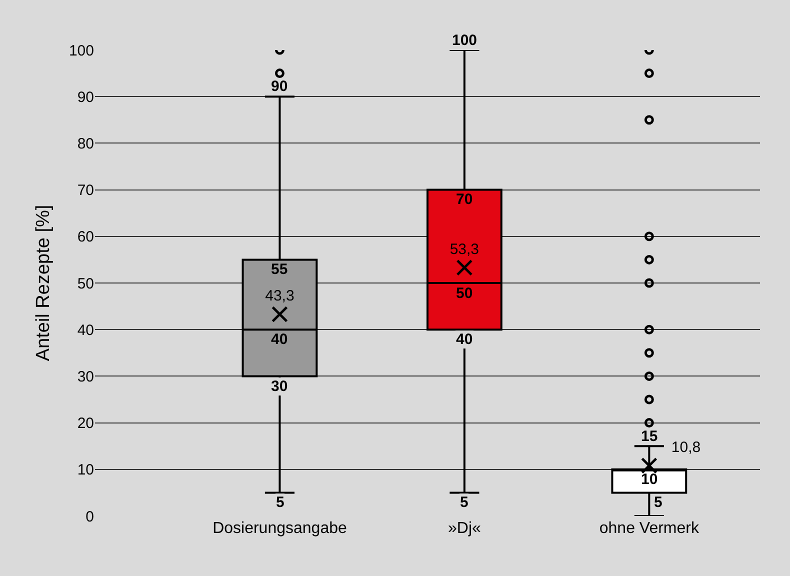 Image resolution: width=790 pixels, height=576 pixels. What do you see at coordinates (85, 330) in the screenshot?
I see `y-tick-label: 40` at bounding box center [85, 330].